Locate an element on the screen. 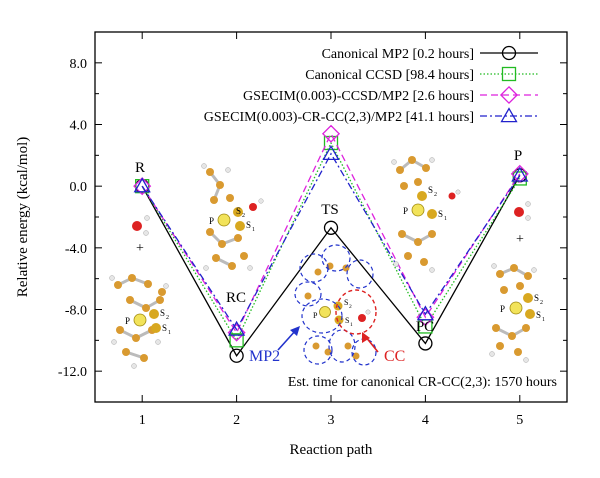 Image resolution: width=600 pixels, height=478 pixels. y-tick-label: -8.0 is located at coordinates (76, 311).